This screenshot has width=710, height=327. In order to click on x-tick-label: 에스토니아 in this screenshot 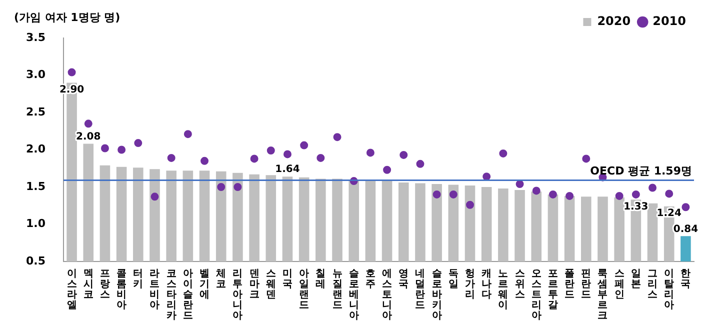, I will do `click(387, 295)`.